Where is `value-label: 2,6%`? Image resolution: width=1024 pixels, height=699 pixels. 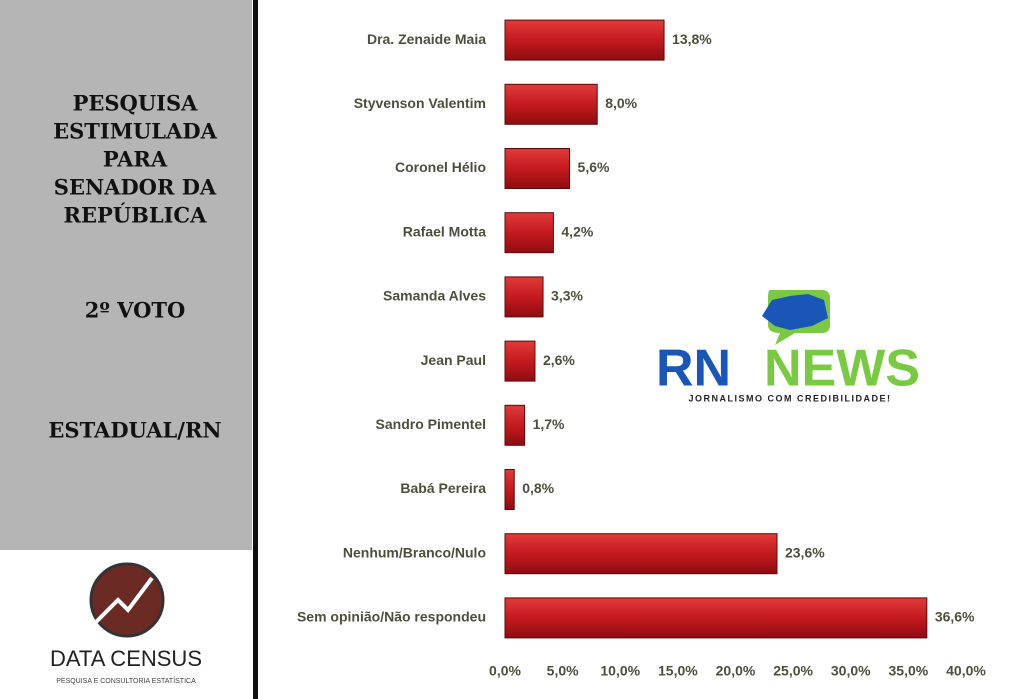
value-label: 2,6% is located at coordinates (559, 360).